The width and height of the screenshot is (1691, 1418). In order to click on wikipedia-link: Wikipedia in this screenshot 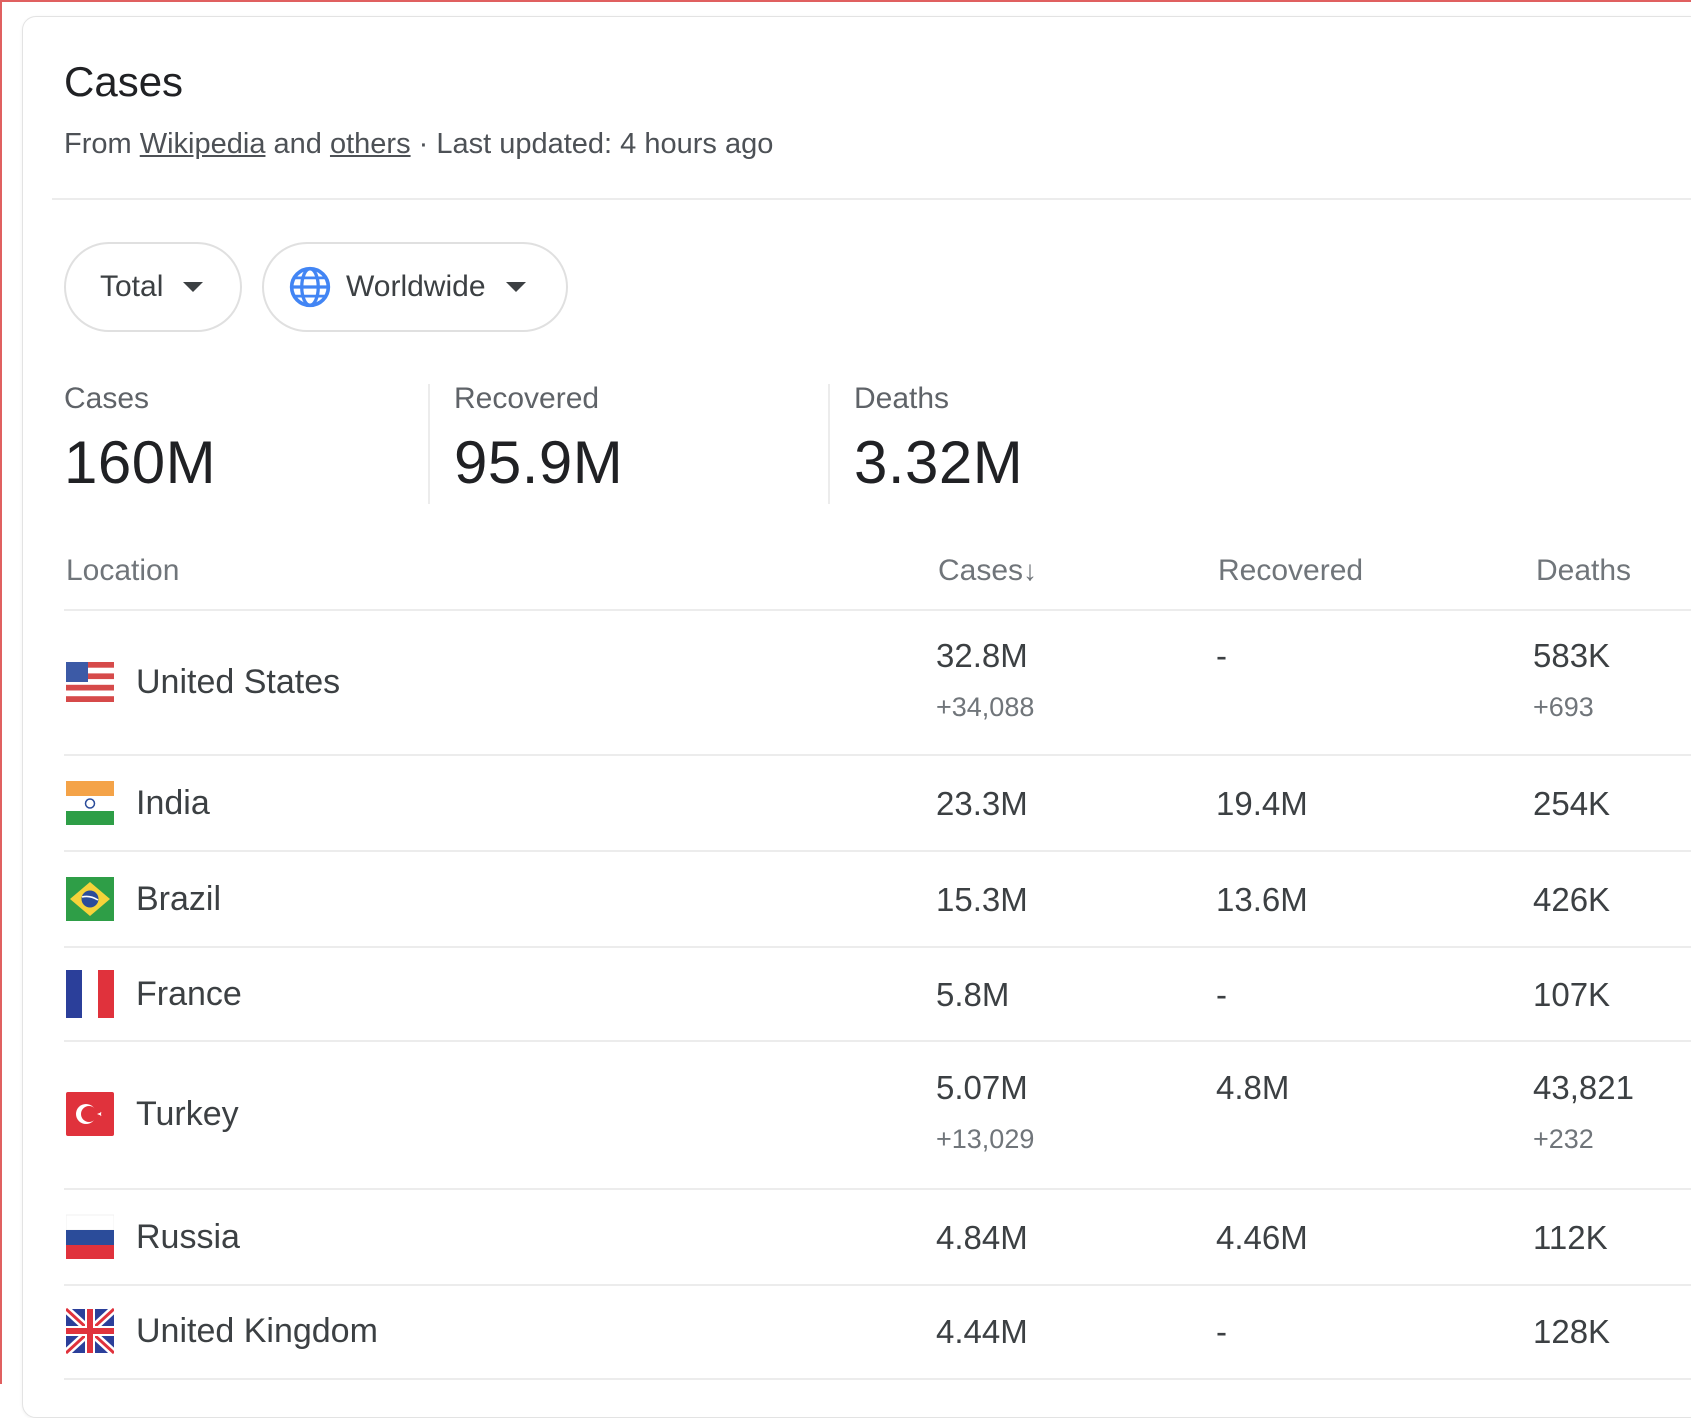, I will do `click(202, 144)`.